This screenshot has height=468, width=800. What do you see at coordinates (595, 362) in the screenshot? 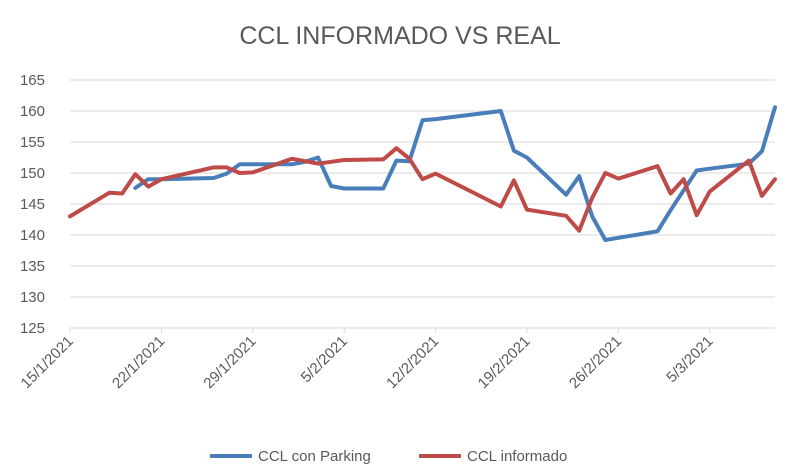
I see `x-tick-label: 26/2/2021` at bounding box center [595, 362].